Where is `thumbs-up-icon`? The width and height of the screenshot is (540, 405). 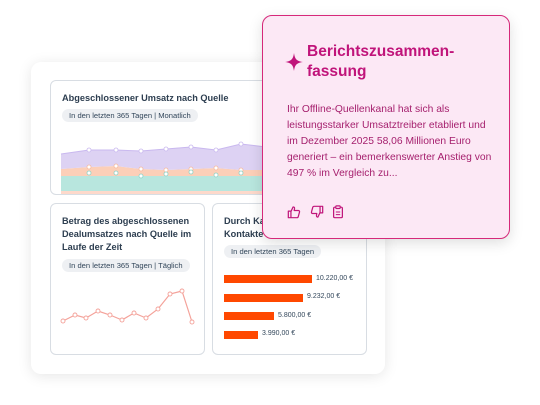
thumbs-up-icon is located at coordinates (294, 212).